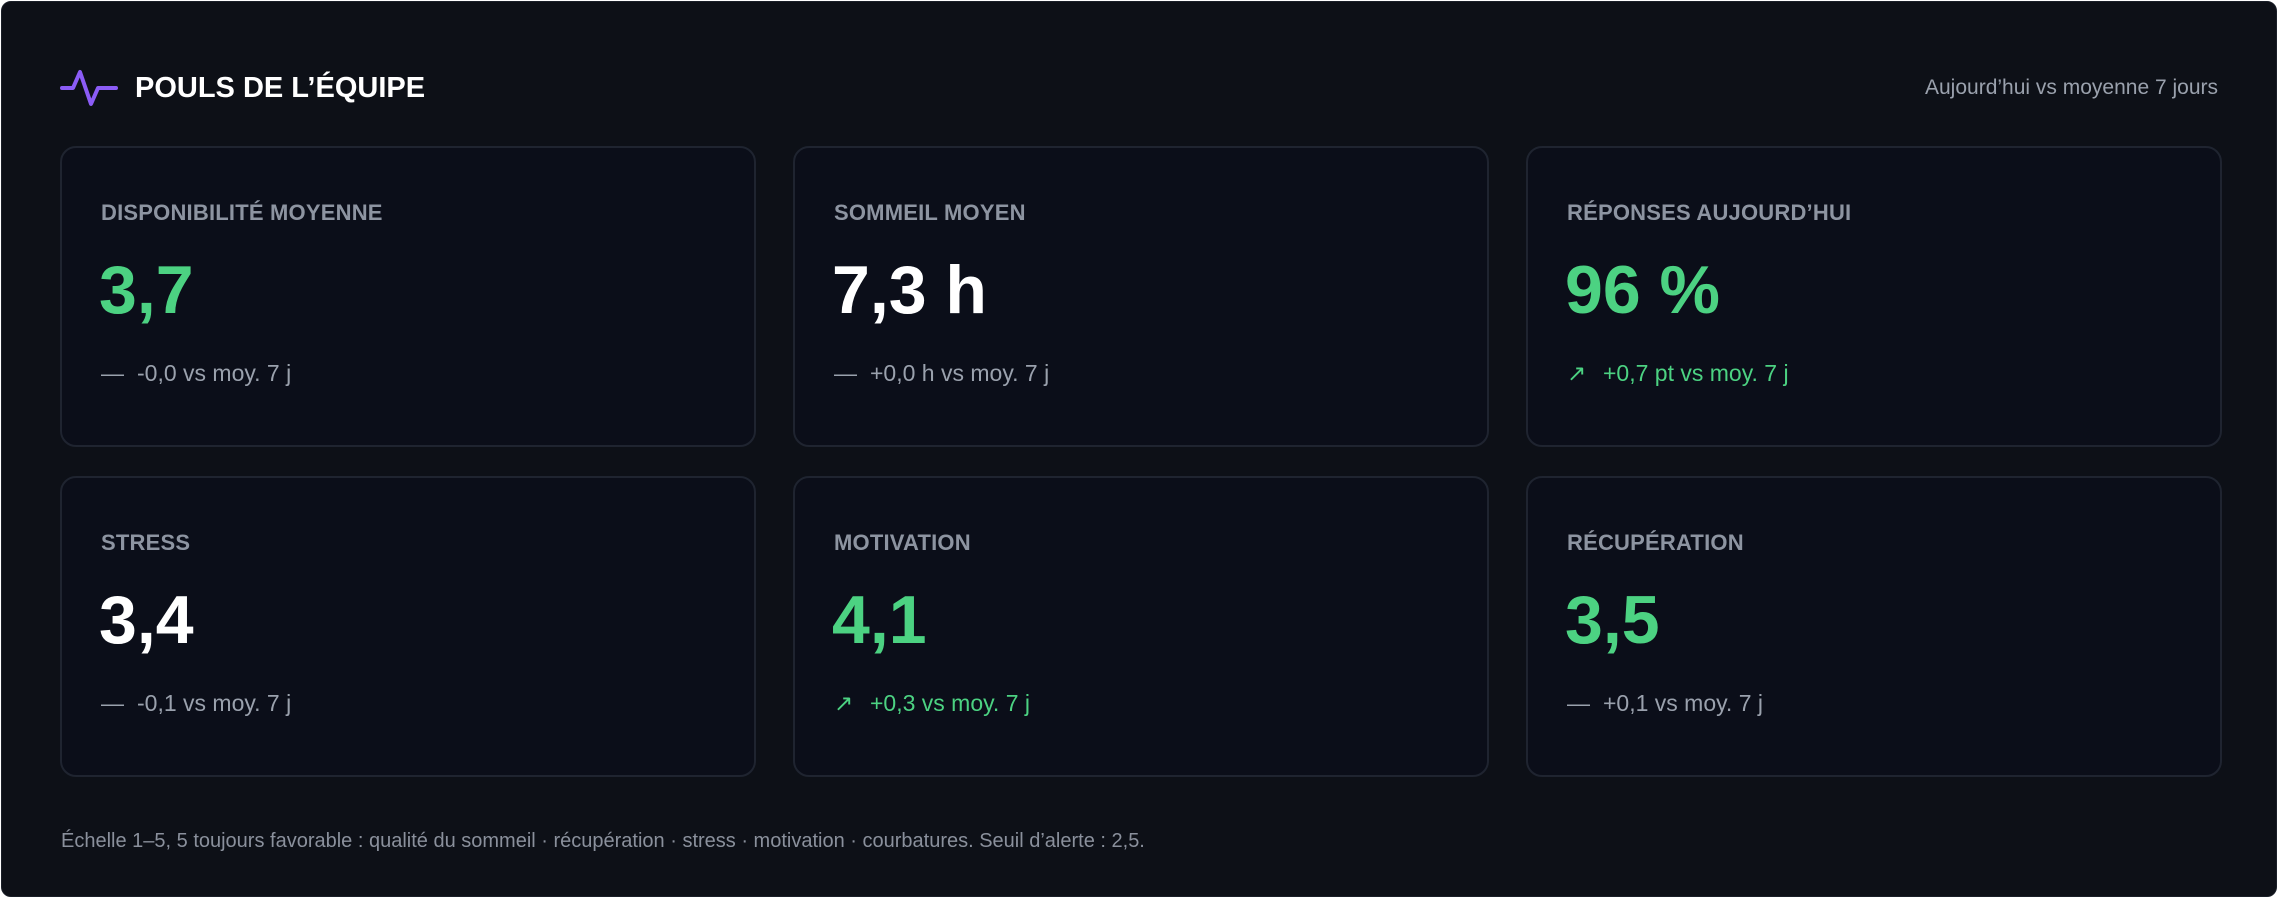 Image resolution: width=2280 pixels, height=900 pixels. What do you see at coordinates (960, 373) in the screenshot?
I see `metric-delta-text: +0,0 h vs moy. 7 j` at bounding box center [960, 373].